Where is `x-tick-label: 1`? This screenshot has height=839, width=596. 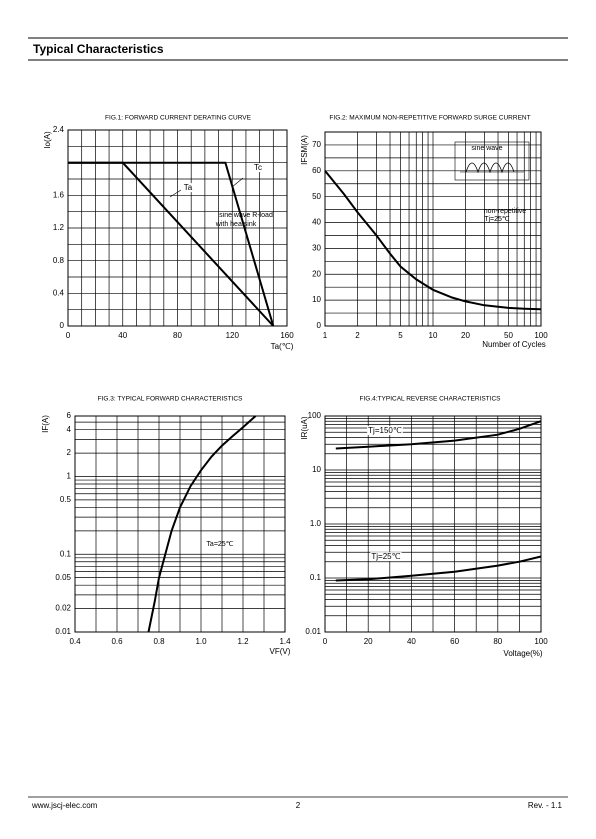
x-tick-label: 1 is located at coordinates (325, 335).